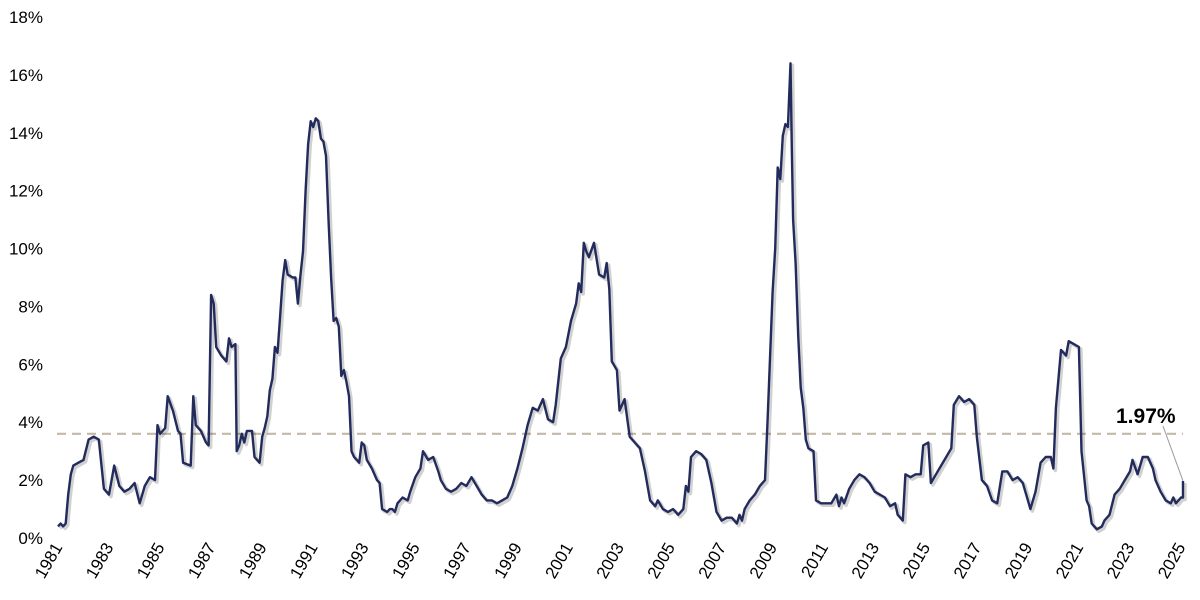 Image resolution: width=1200 pixels, height=600 pixels. Describe the element at coordinates (405, 561) in the screenshot. I see `x-tick-label: 1995` at that location.